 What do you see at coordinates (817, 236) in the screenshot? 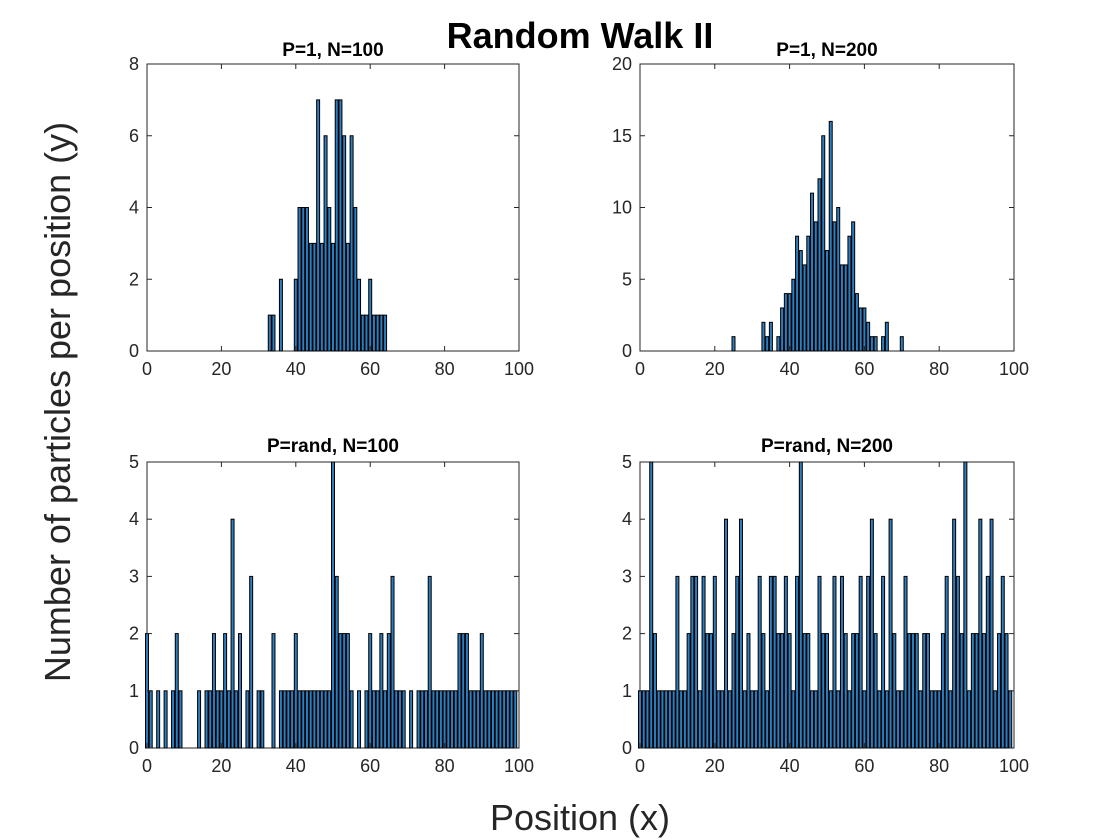
I see `panel-2-bars` at bounding box center [817, 236].